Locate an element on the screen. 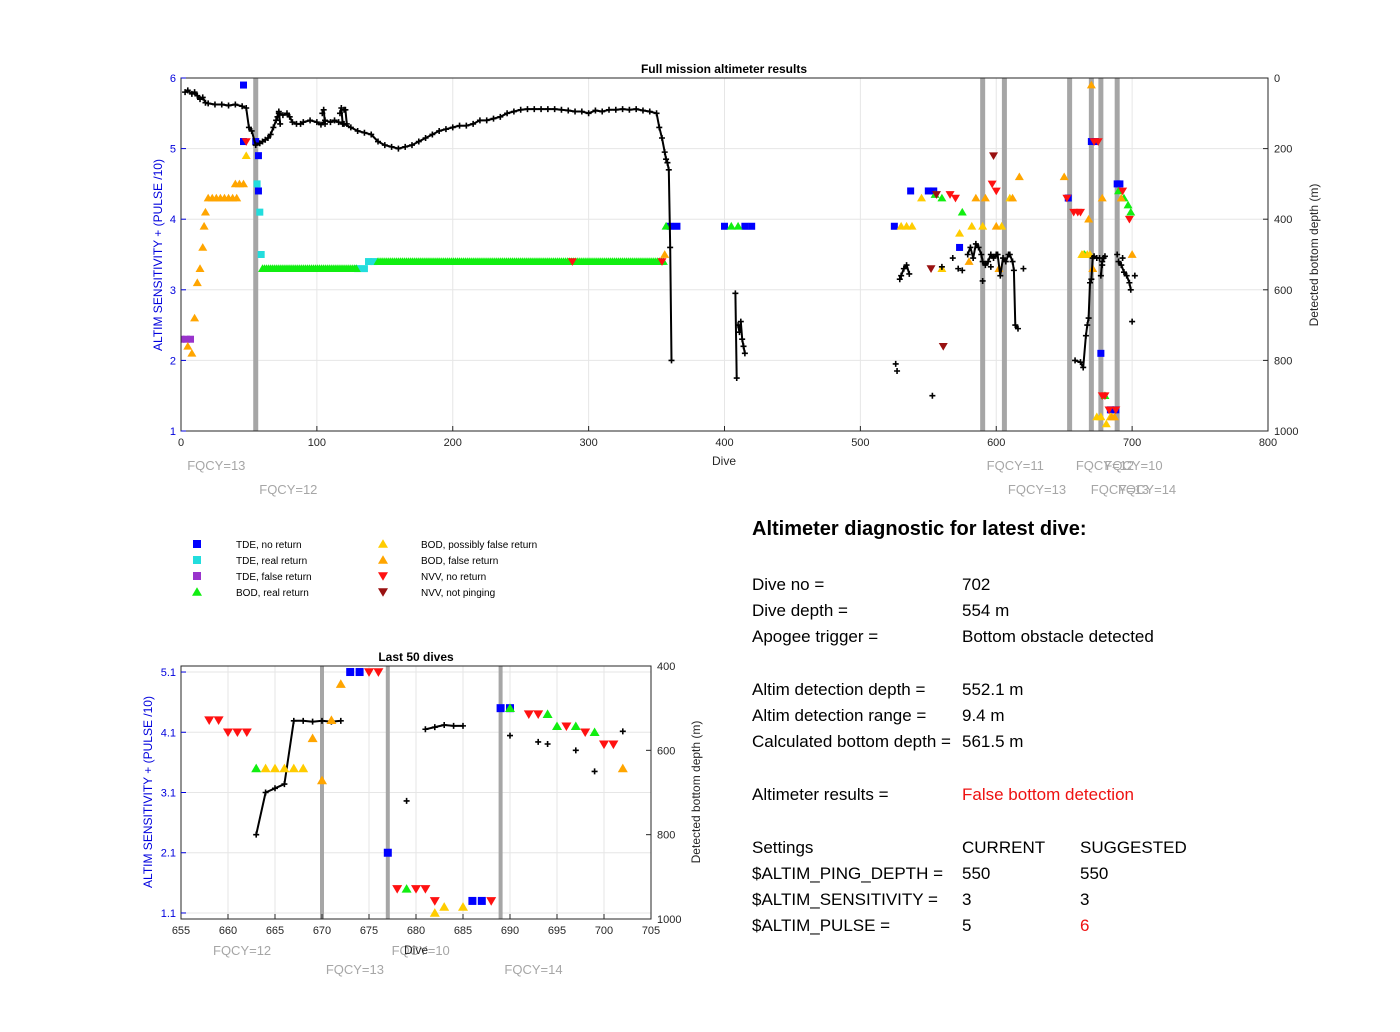  y-tick-label: 4.1 is located at coordinates (168, 733).